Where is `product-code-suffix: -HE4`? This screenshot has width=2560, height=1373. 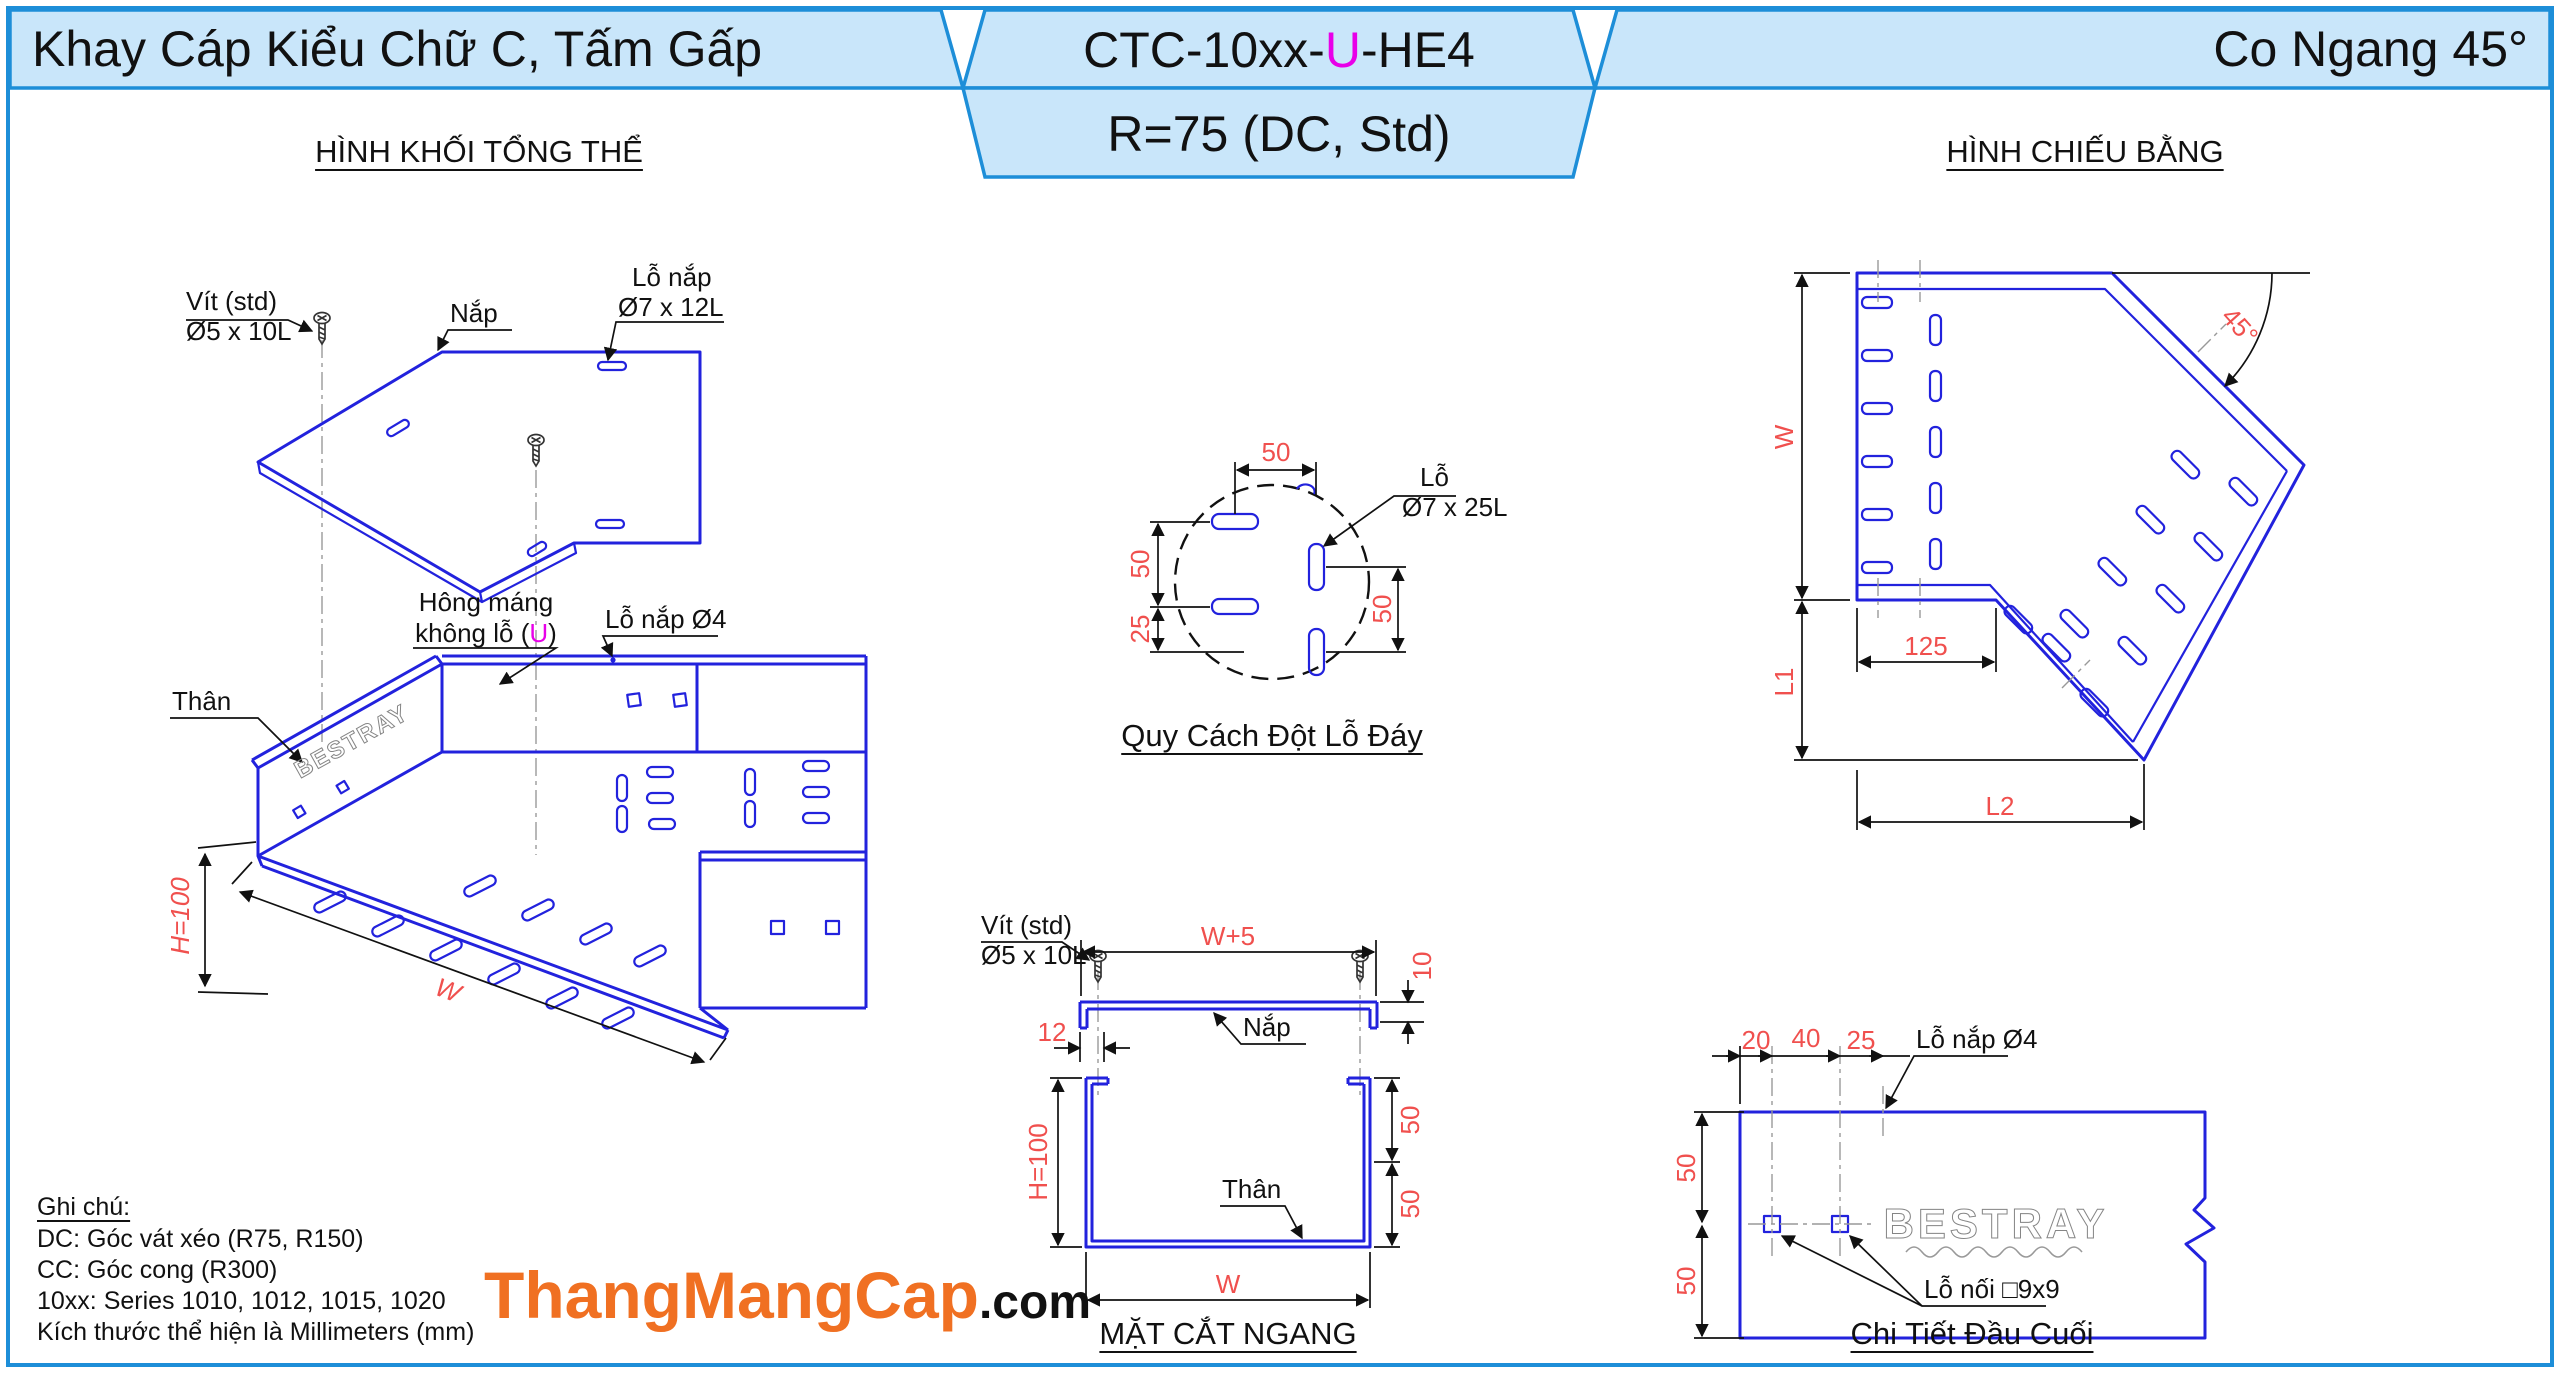 product-code-suffix: -HE4 is located at coordinates (1417, 50).